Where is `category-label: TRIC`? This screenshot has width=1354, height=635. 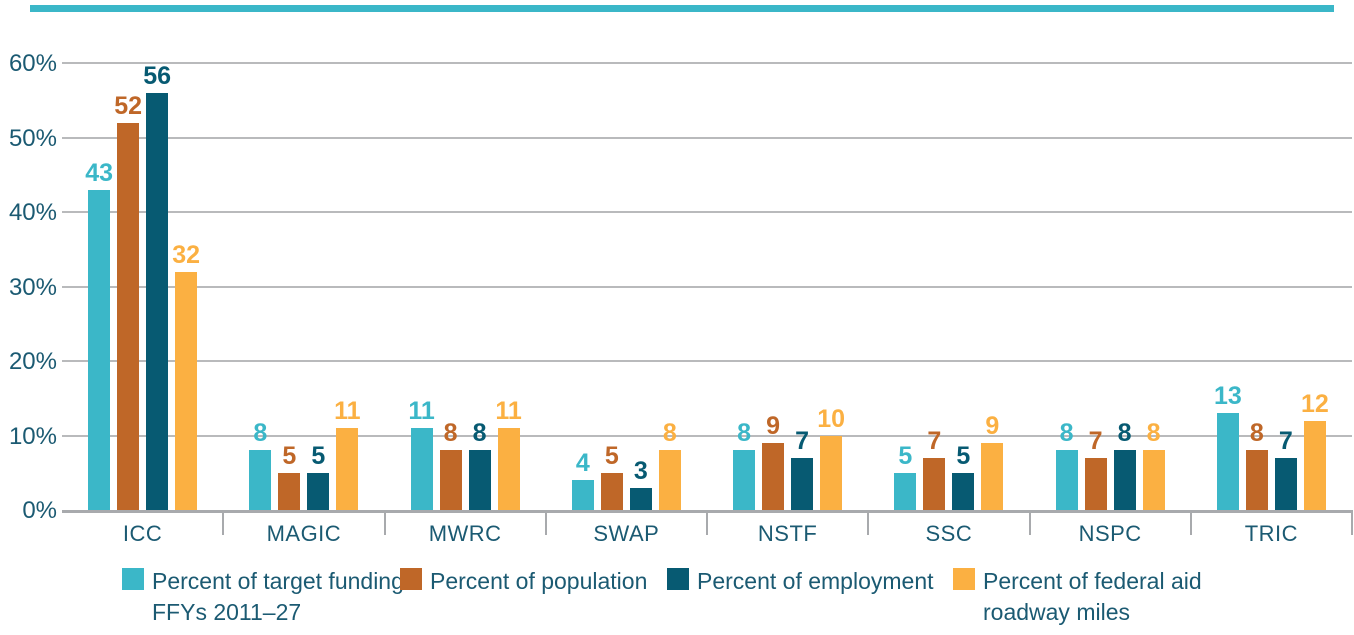
category-label: TRIC is located at coordinates (1271, 533).